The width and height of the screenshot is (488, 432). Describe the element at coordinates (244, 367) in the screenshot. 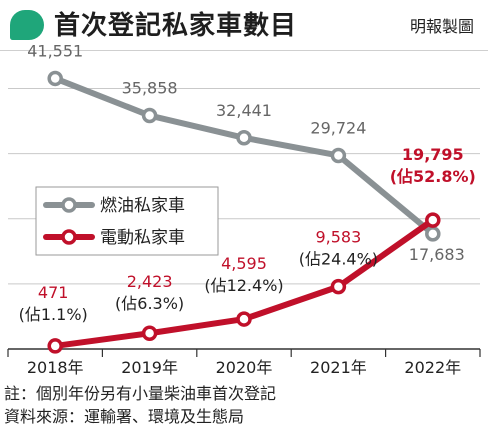

I see `x-tick-label: 2020年` at that location.